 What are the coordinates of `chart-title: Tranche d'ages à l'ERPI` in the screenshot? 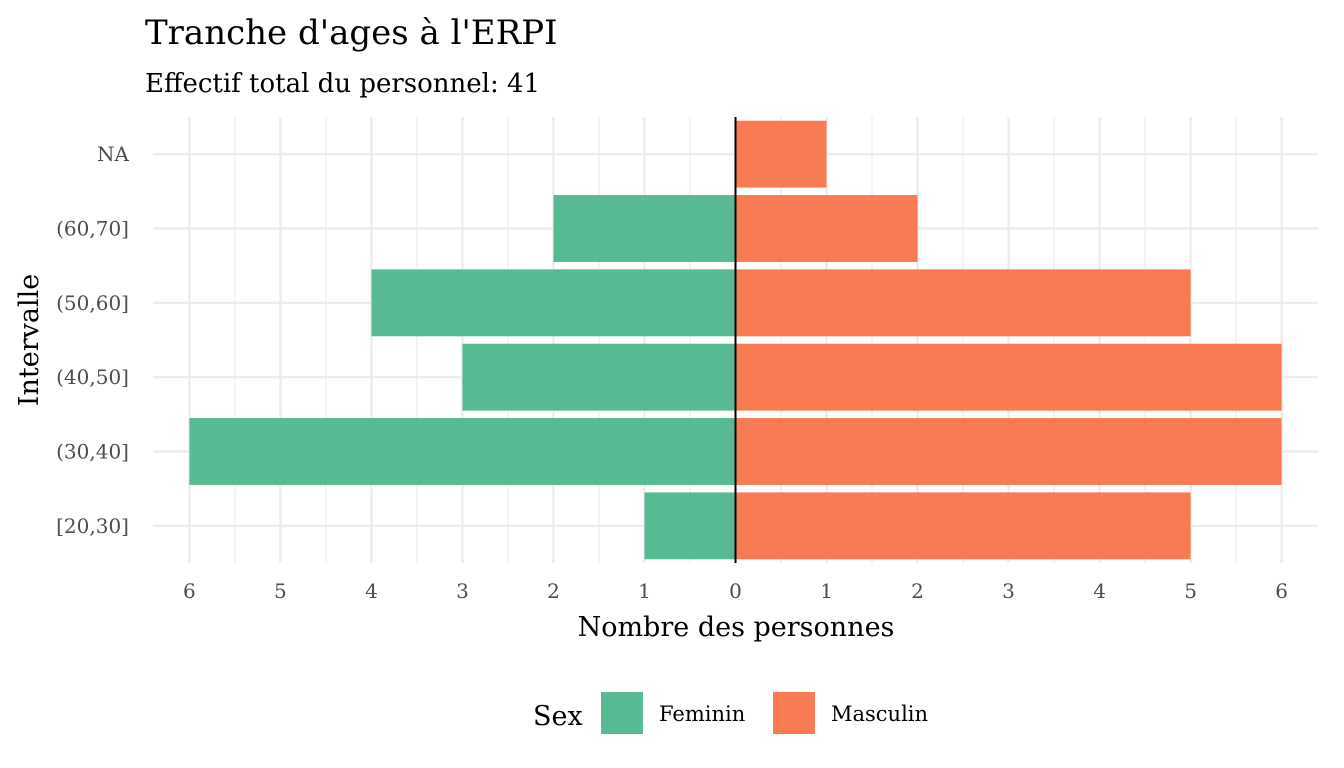 It's located at (351, 33).